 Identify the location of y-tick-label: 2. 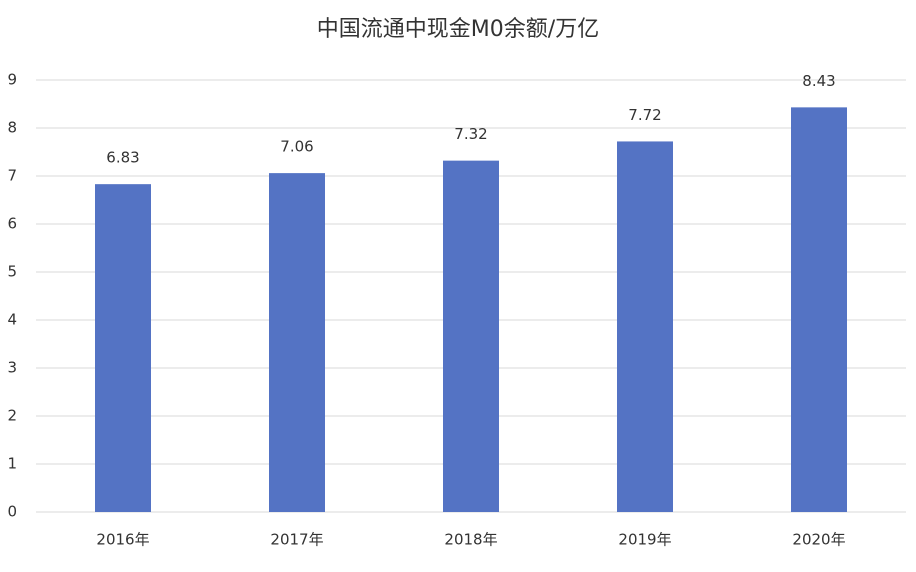
(12, 416).